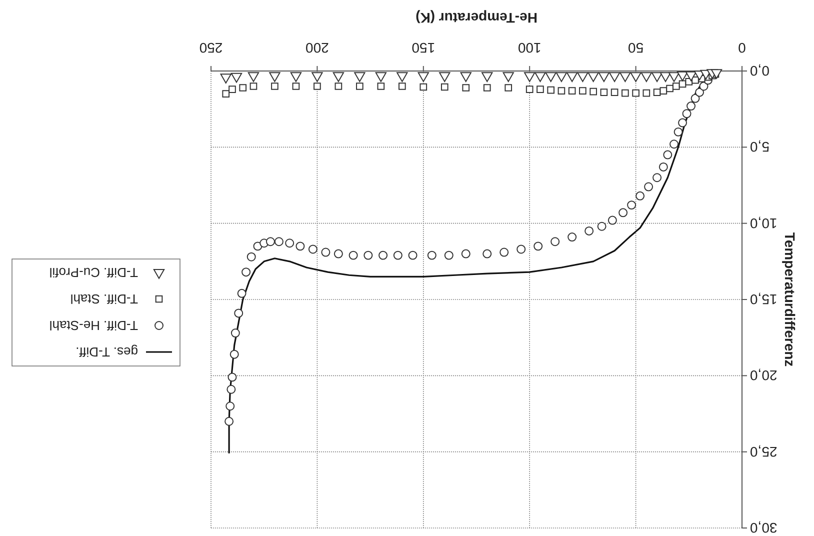  Describe the element at coordinates (104, 299) in the screenshot. I see `legend-label: T-Diff. Stahl` at that location.